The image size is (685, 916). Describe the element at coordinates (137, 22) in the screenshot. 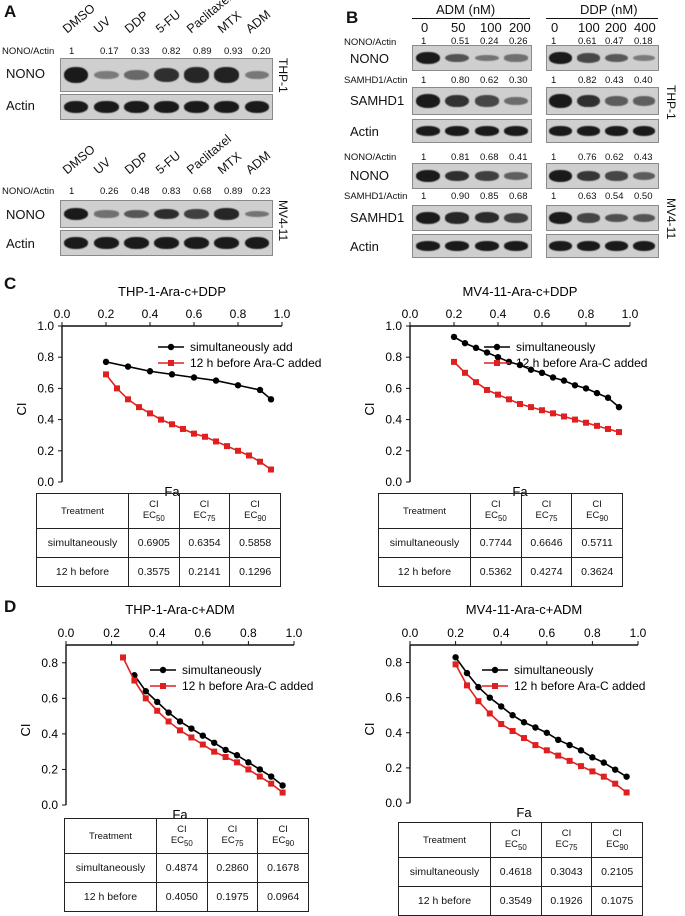

I see `treatment-label: DDP` at that location.